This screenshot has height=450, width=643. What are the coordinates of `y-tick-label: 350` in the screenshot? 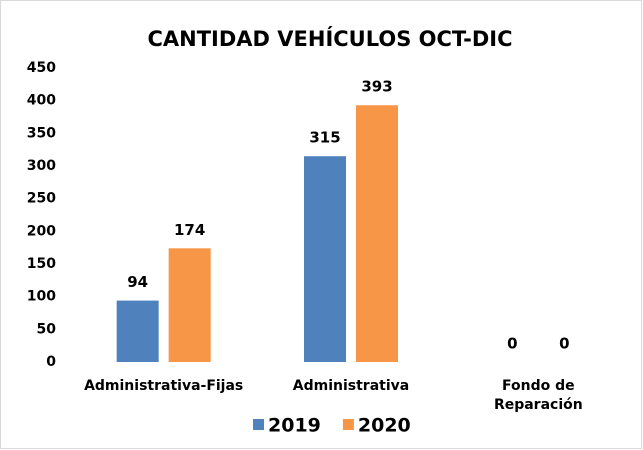 It's located at (41, 133).